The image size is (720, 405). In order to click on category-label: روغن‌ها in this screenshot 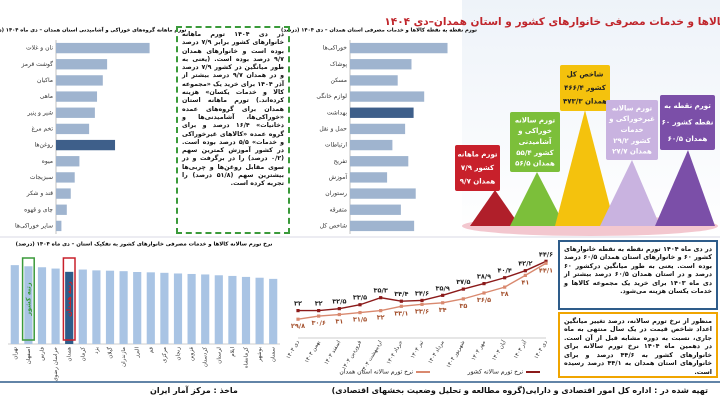, I will do `click(44, 145)`.